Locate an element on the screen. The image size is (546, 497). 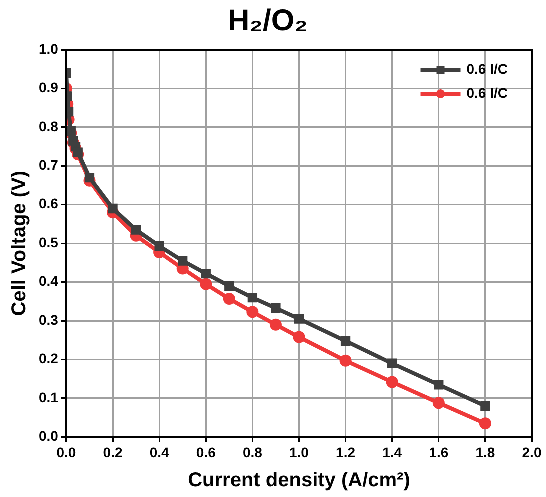
y-tick-label: 0.0 is located at coordinates (48, 436).